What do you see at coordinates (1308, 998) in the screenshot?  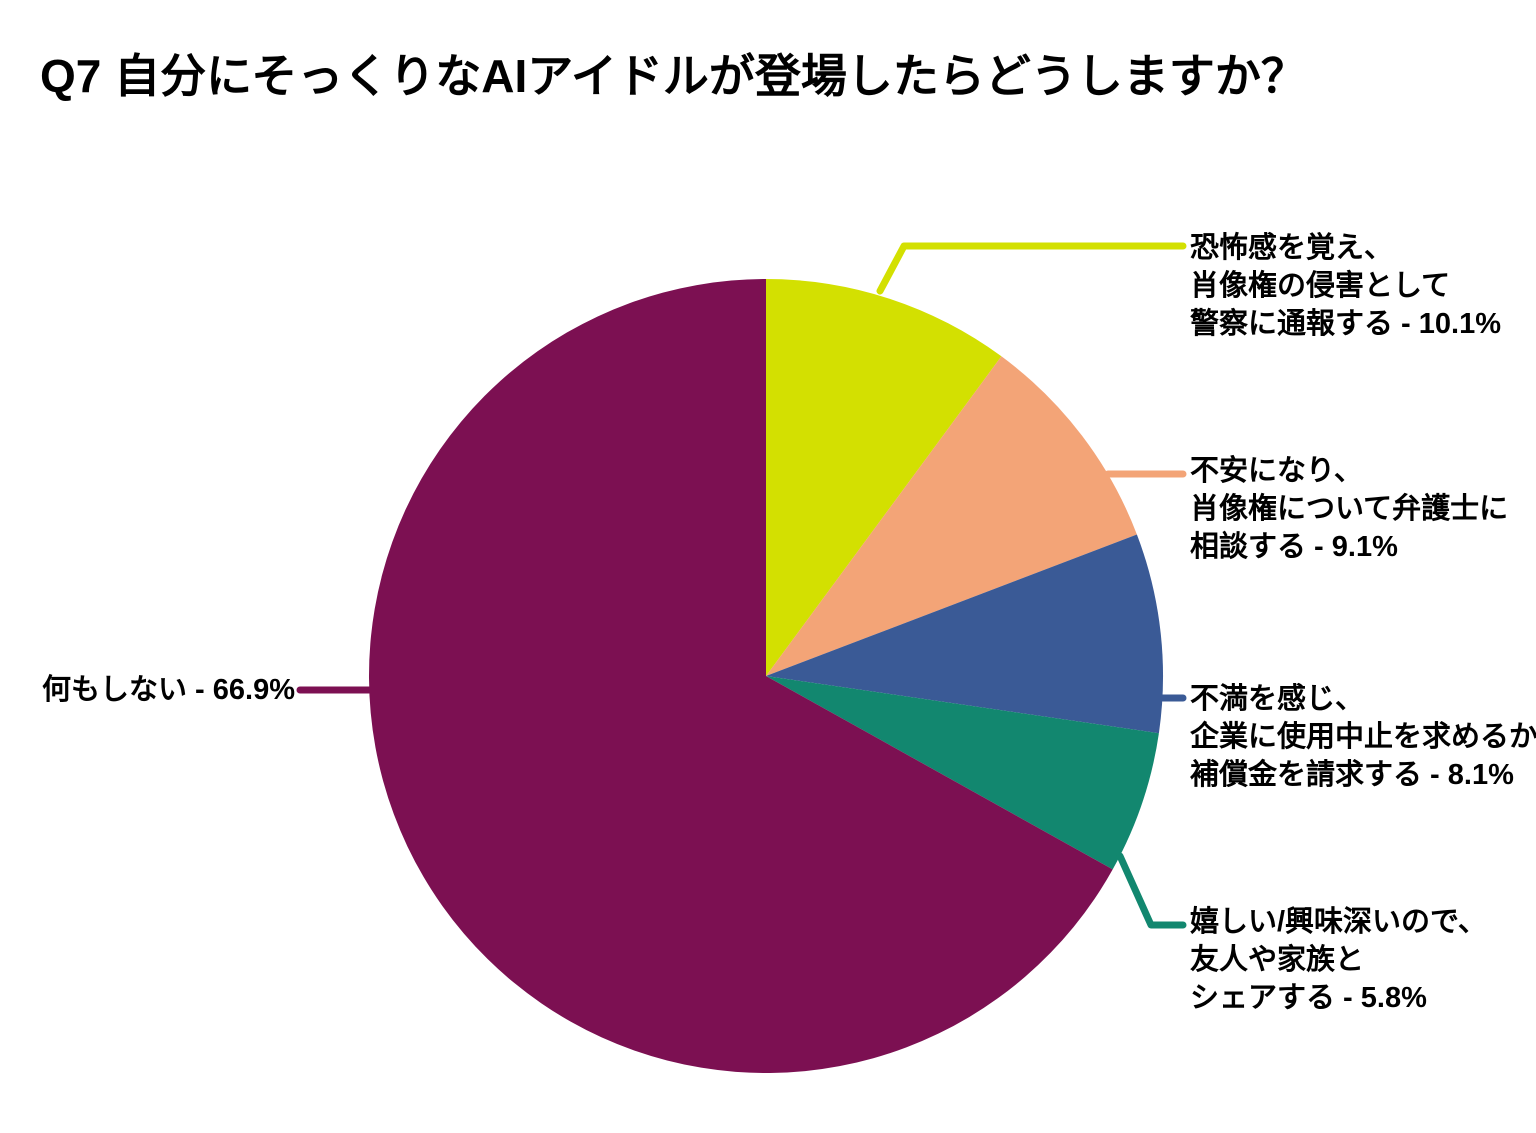 I see `callout-line: シェアする - 5.8%` at bounding box center [1308, 998].